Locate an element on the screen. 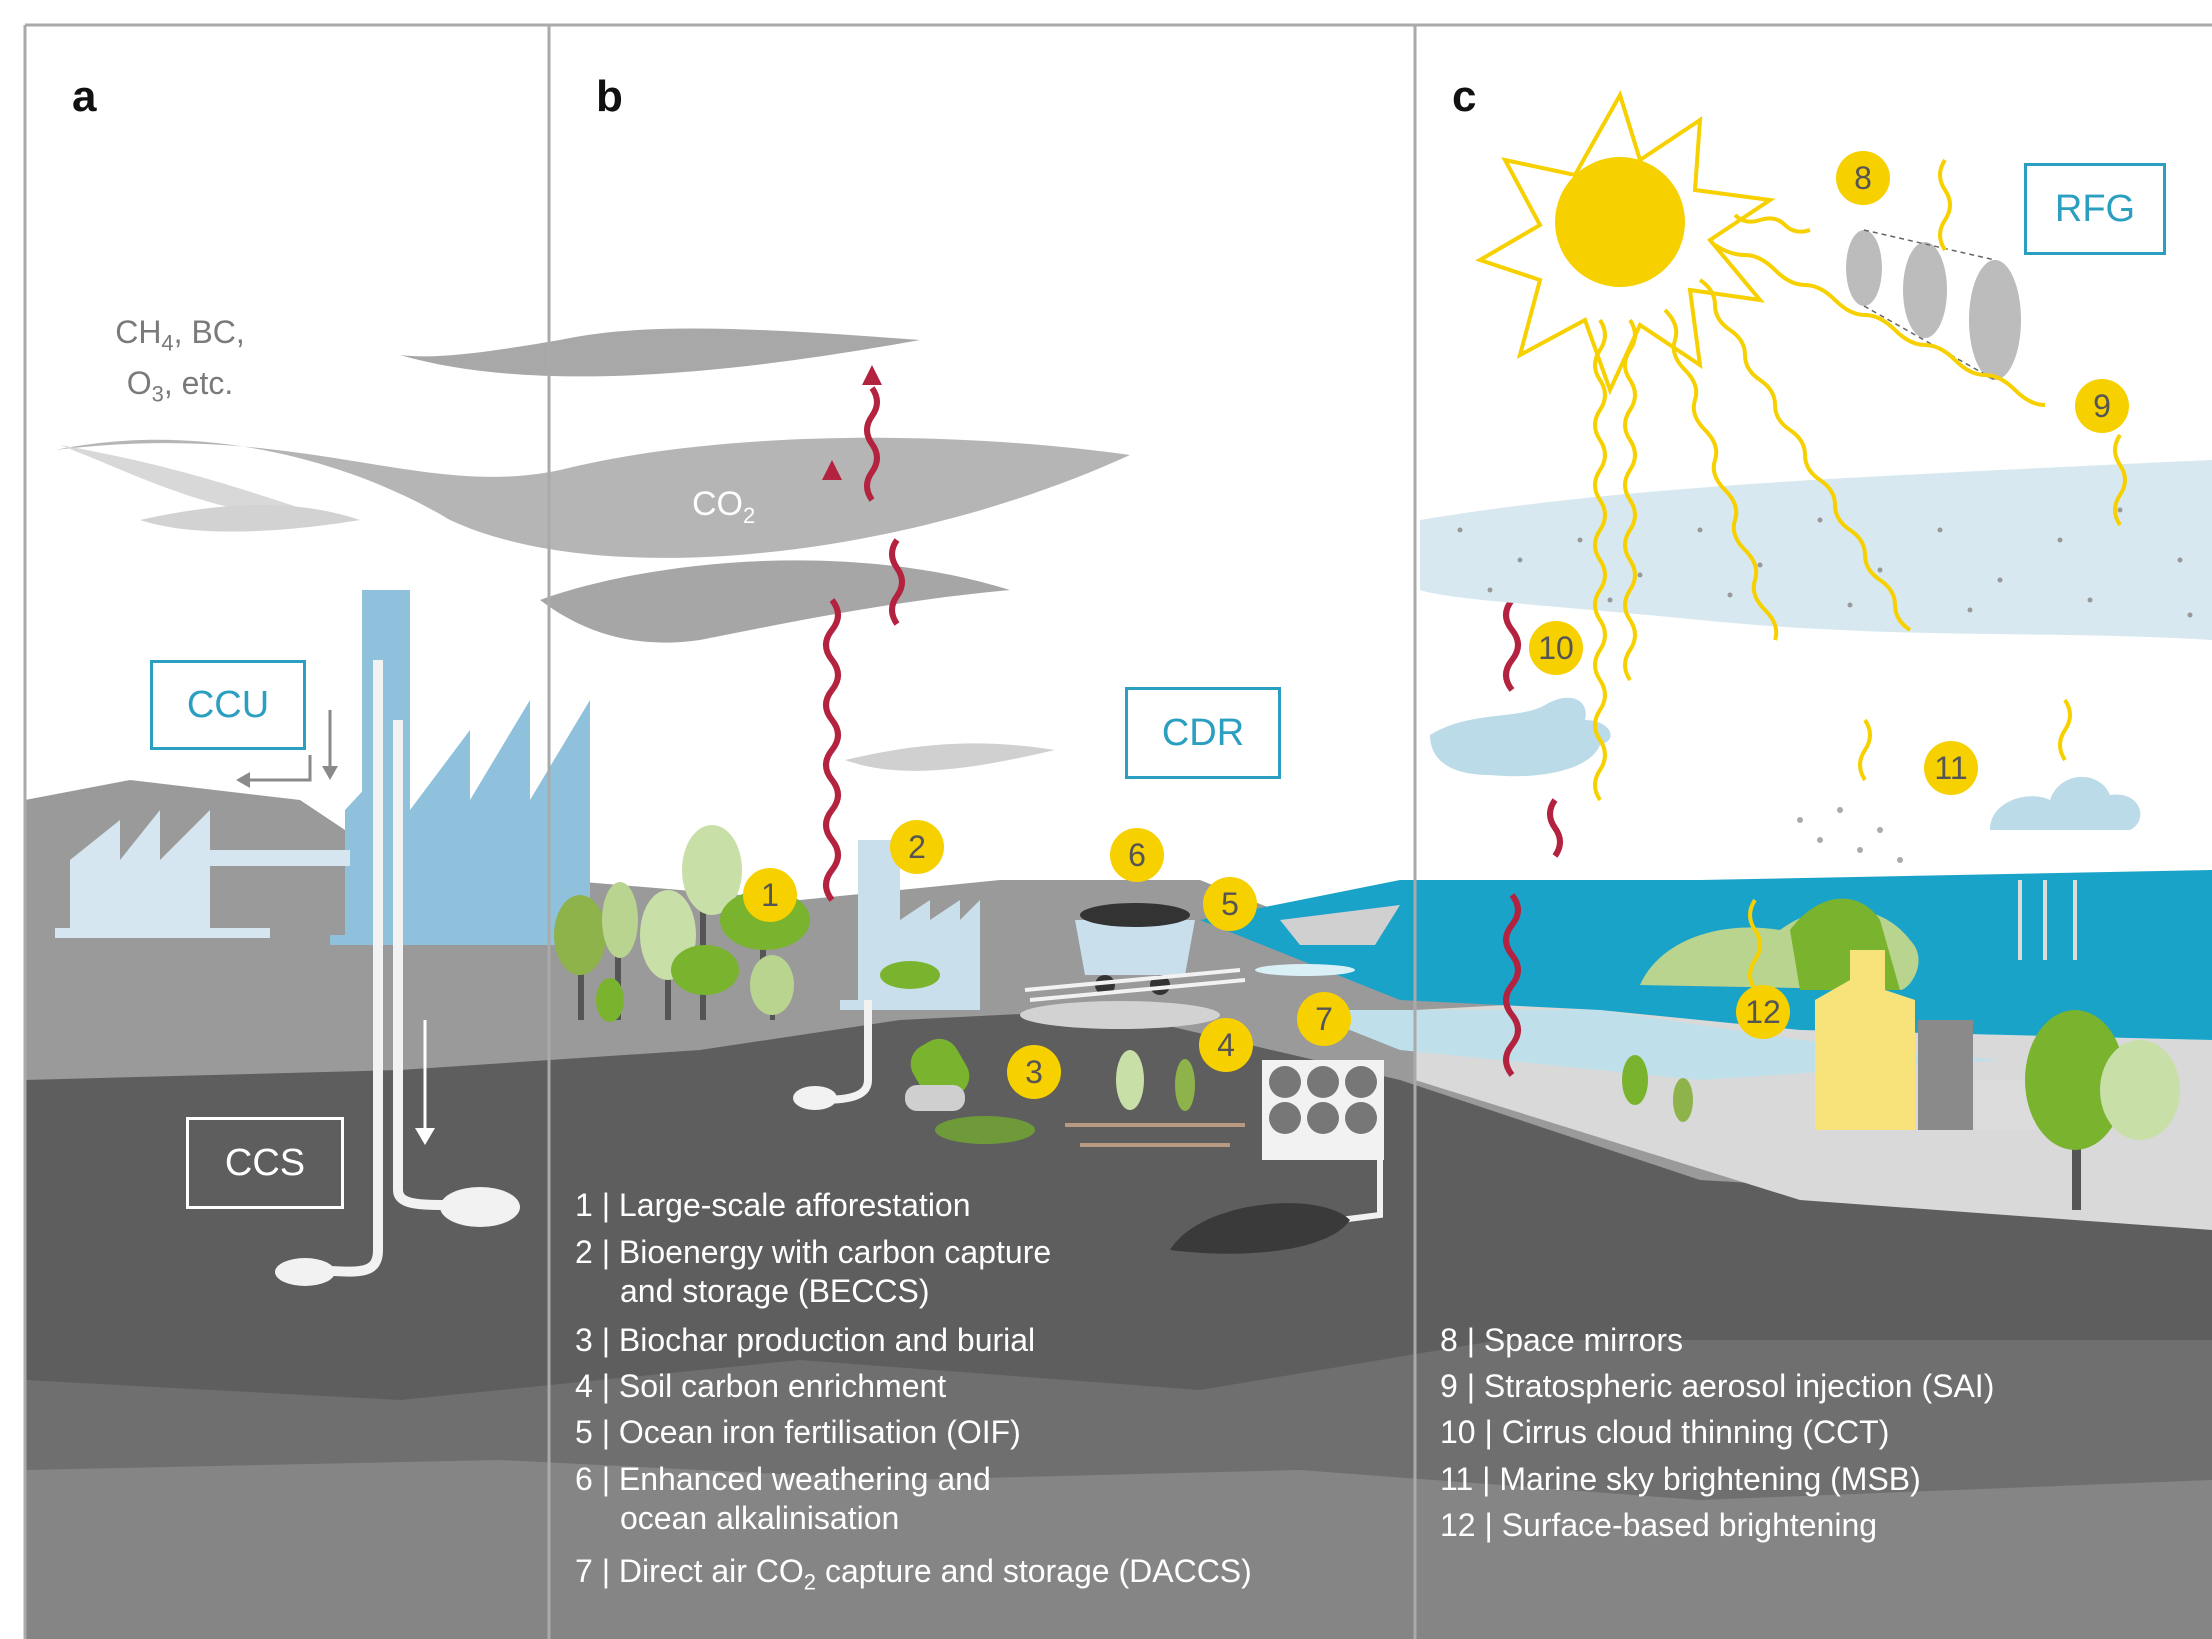 This screenshot has height=1639, width=2212. beccs-plant is located at coordinates (910, 925).